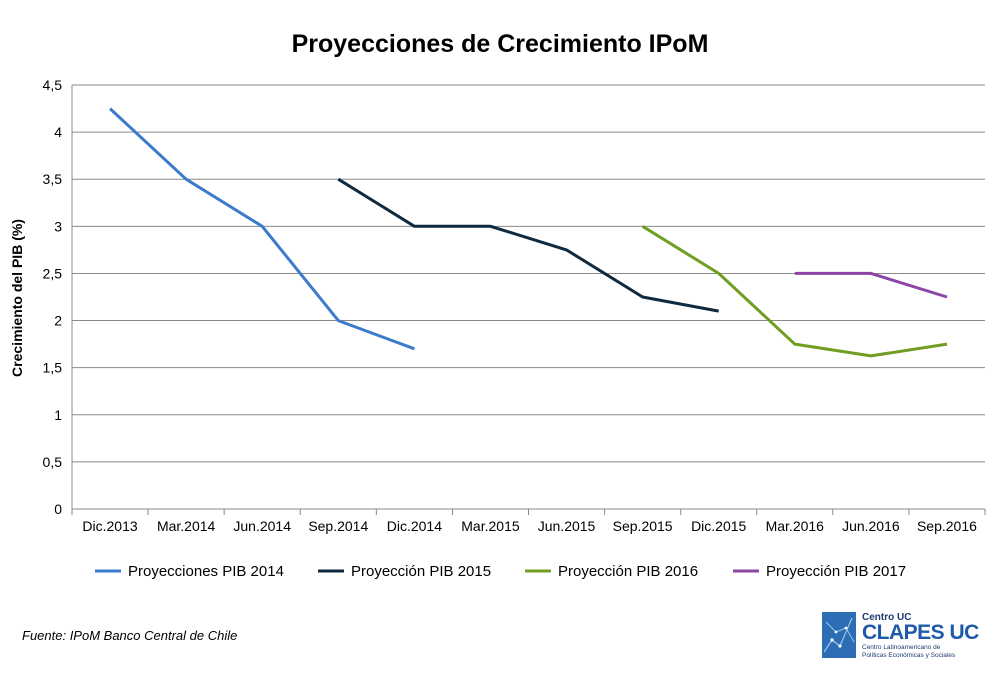  I want to click on logo-emblem, so click(839, 635).